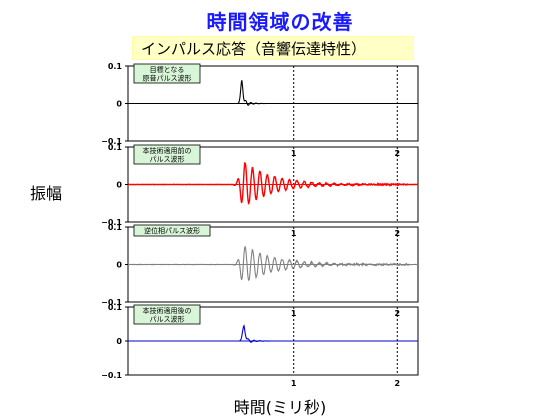 This screenshot has height=420, width=560. What do you see at coordinates (273, 48) in the screenshot?
I see `subtitle-box: インパルス応答（音響伝達特性）` at bounding box center [273, 48].